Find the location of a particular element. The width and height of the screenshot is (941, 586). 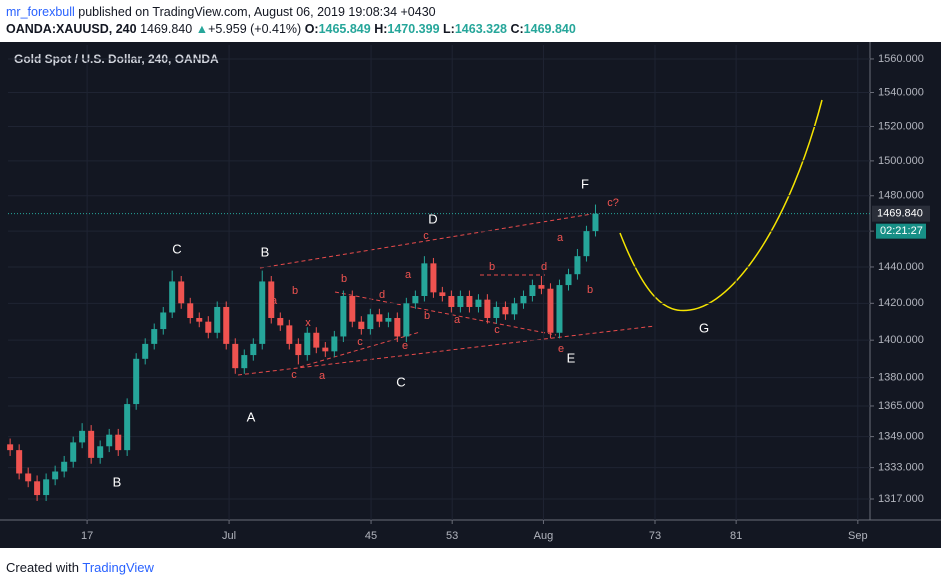

symbol: OANDA:XAUUSD, 240 is located at coordinates (71, 29).